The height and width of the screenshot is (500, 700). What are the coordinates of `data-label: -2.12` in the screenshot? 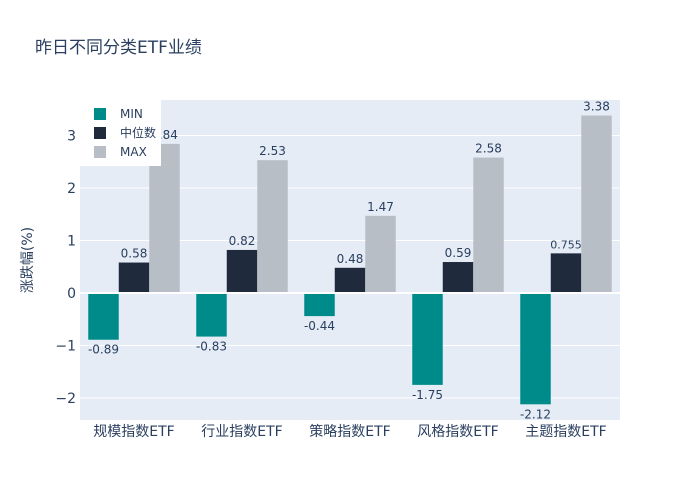 It's located at (535, 414).